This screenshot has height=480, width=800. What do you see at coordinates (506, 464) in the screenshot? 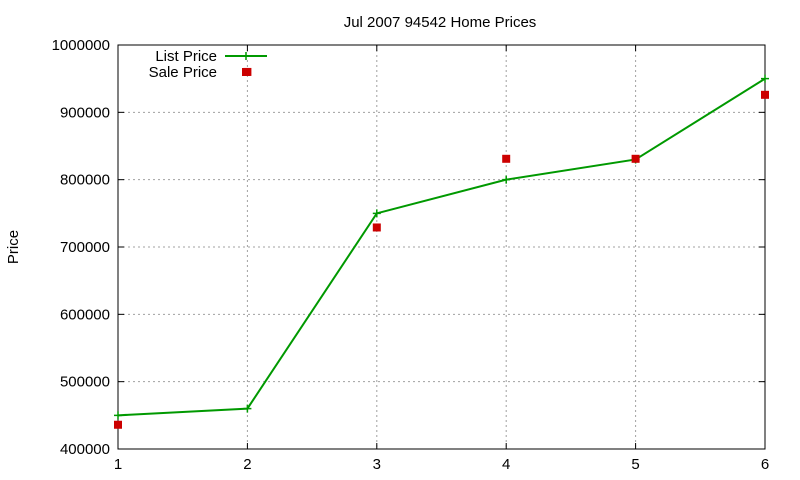
I see `x-tick-label: 4` at bounding box center [506, 464].